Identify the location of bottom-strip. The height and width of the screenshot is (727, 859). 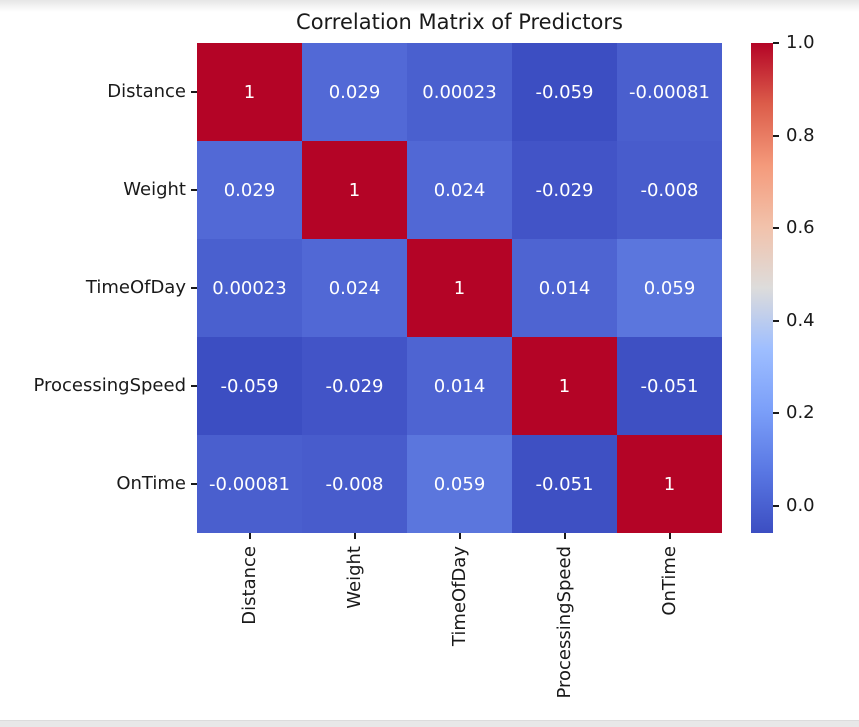
(429, 723).